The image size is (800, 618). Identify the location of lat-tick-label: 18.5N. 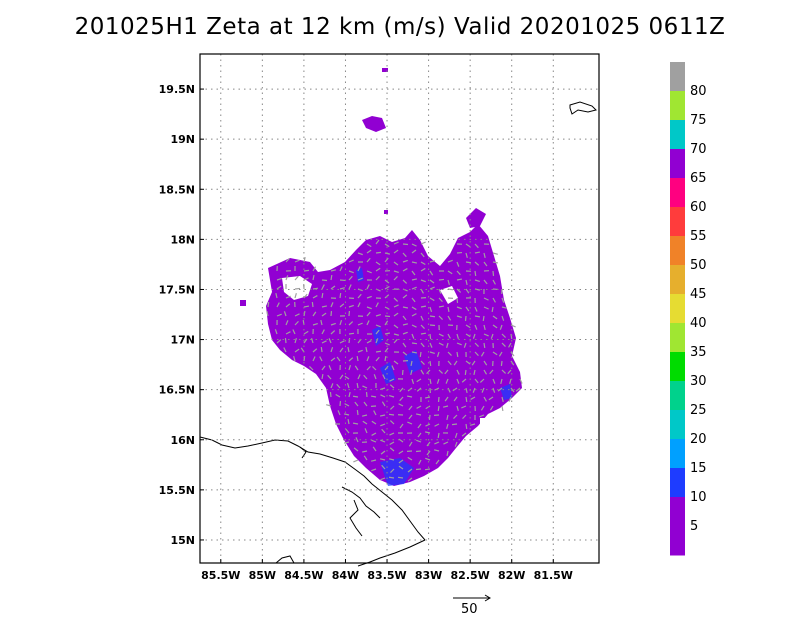
(177, 189).